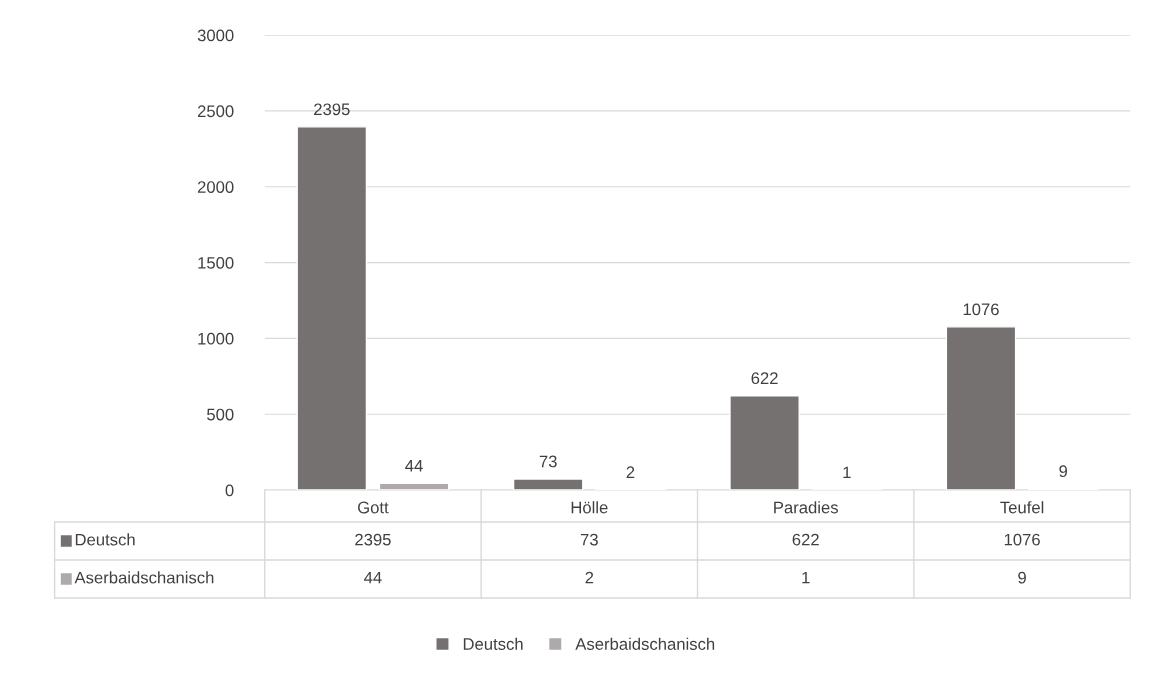 This screenshot has height=675, width=1151. I want to click on text: Aserbaidschanisch, so click(144, 577).